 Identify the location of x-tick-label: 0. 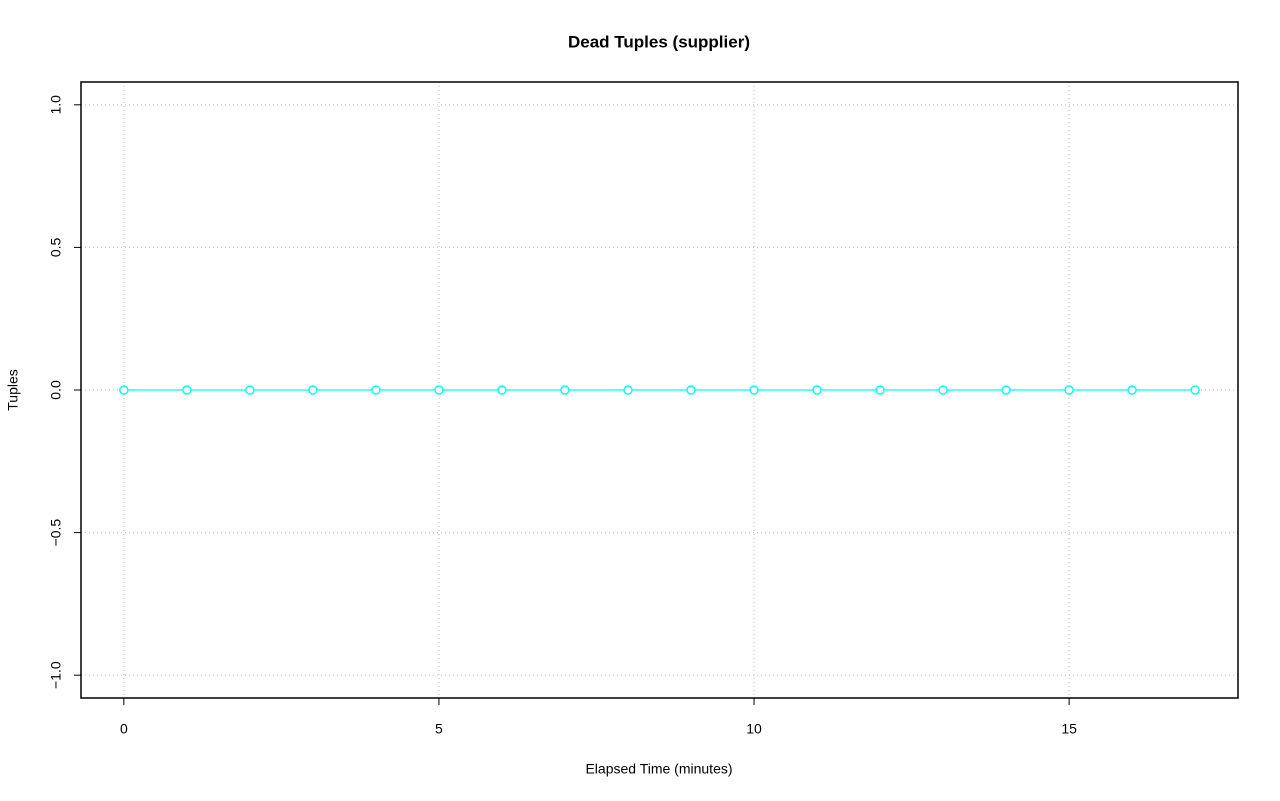
(124, 729).